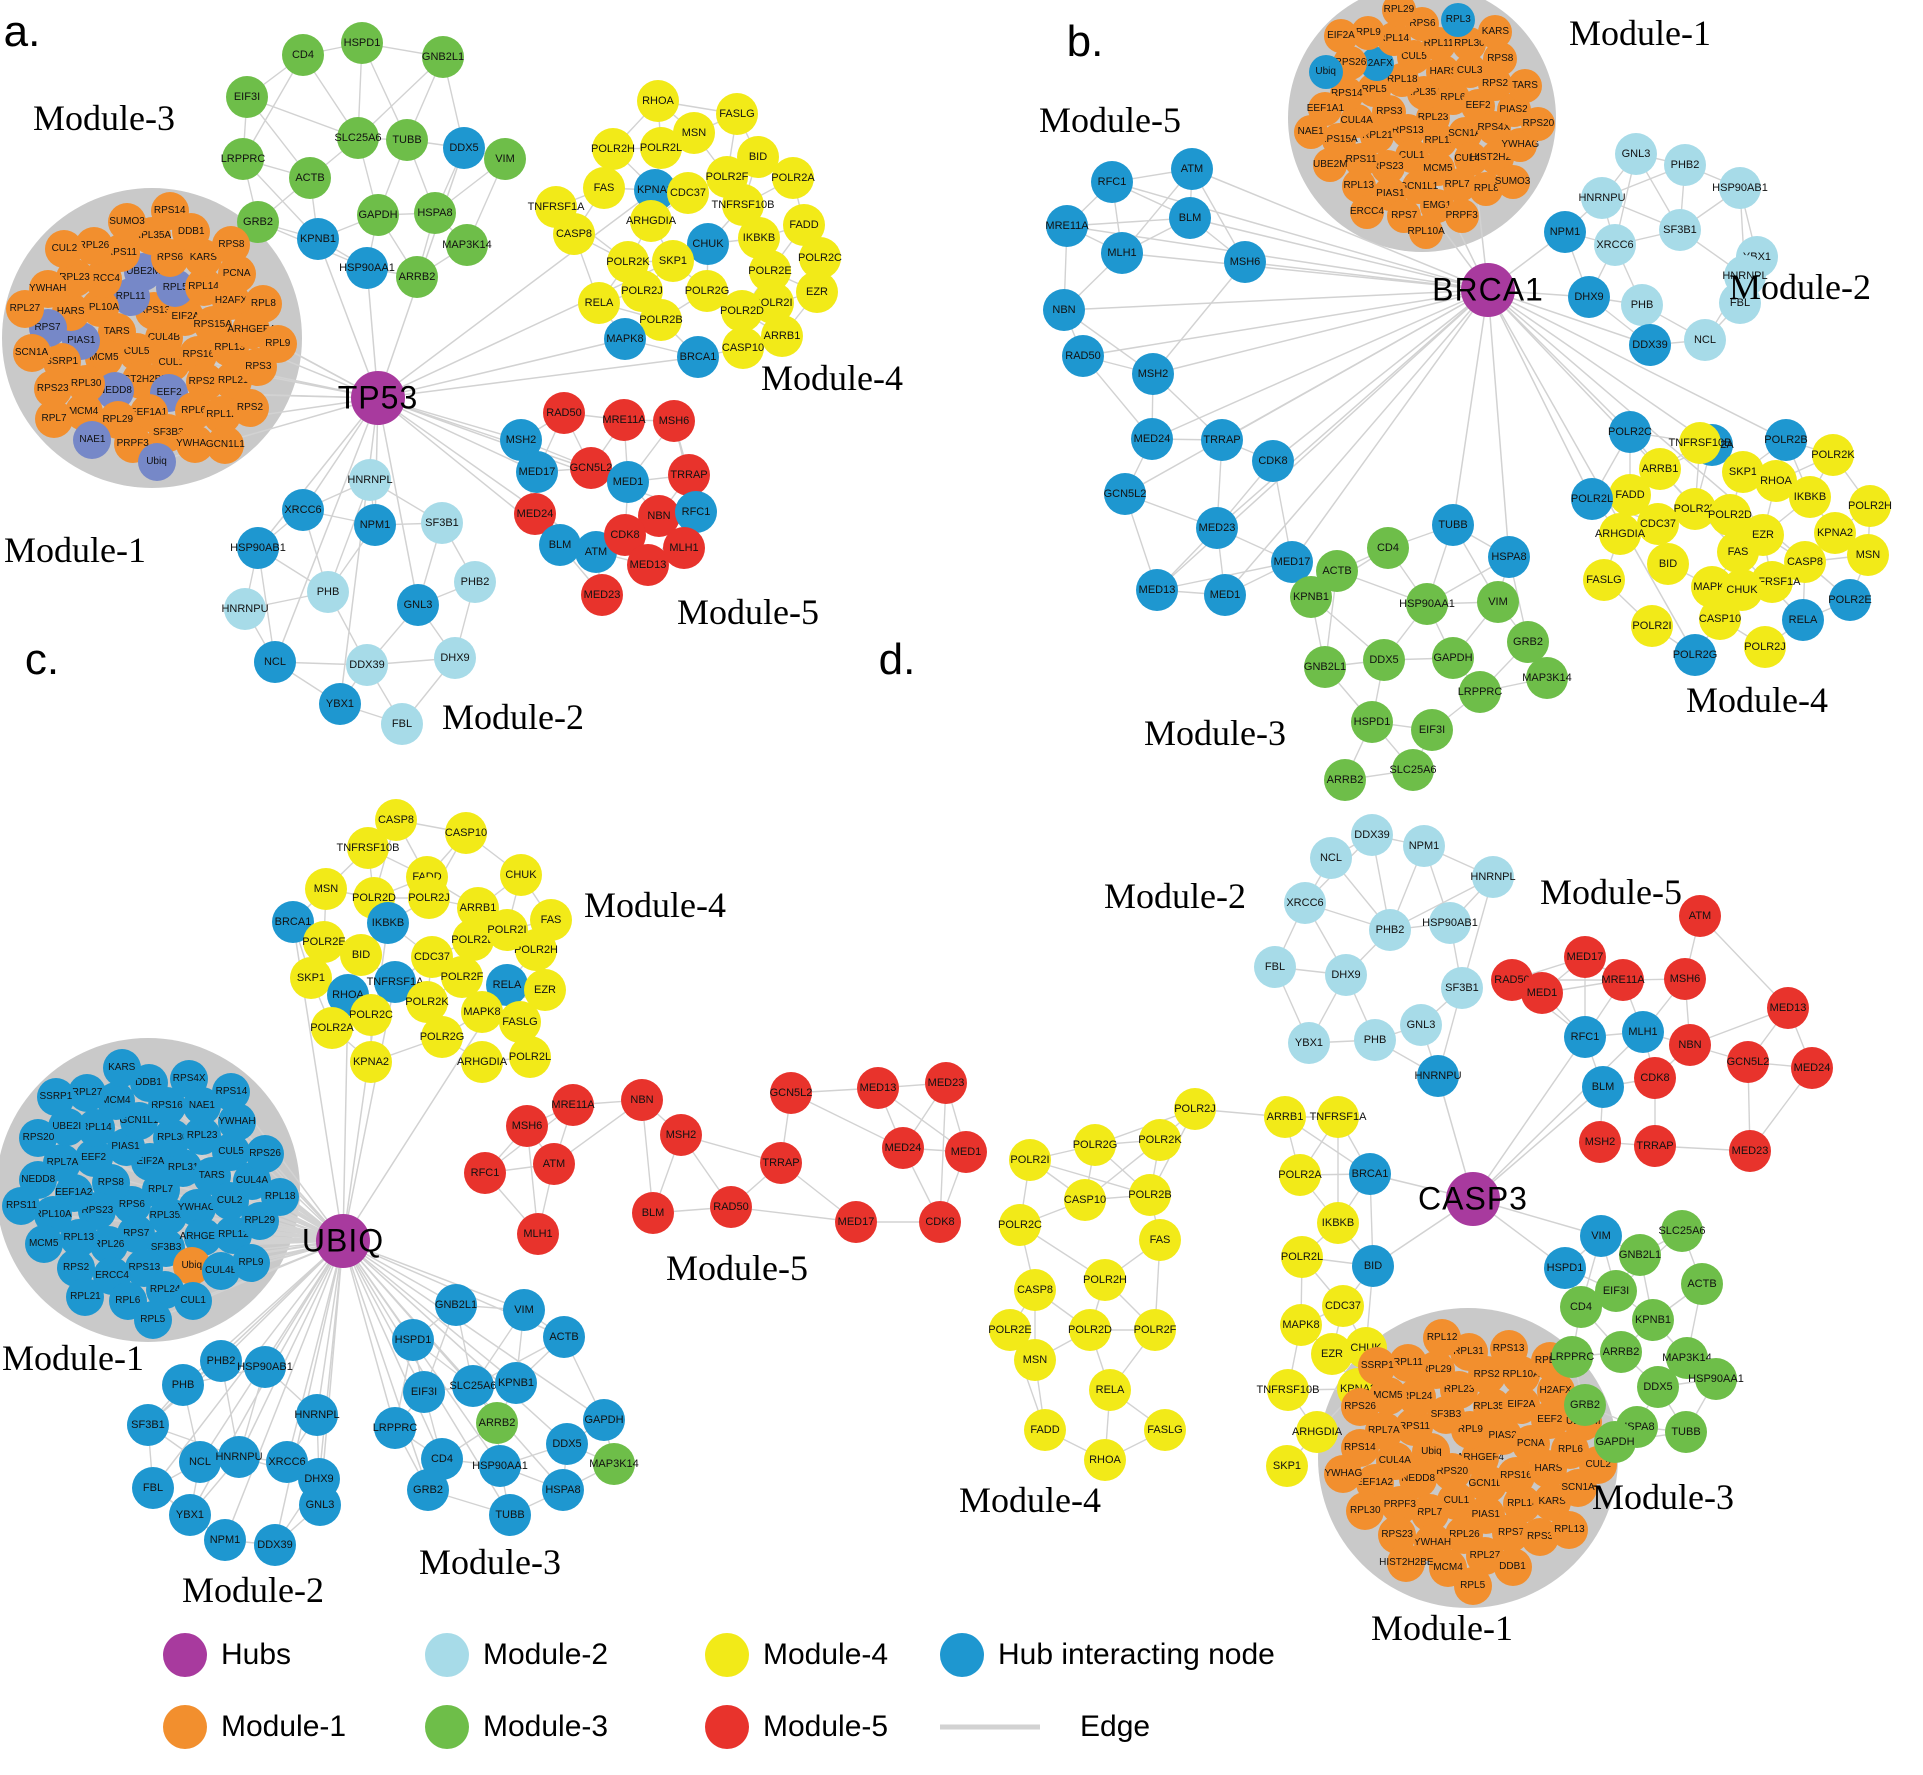 This screenshot has height=1775, width=1923. What do you see at coordinates (265, 1153) in the screenshot?
I see `node-label: RPS26` at bounding box center [265, 1153].